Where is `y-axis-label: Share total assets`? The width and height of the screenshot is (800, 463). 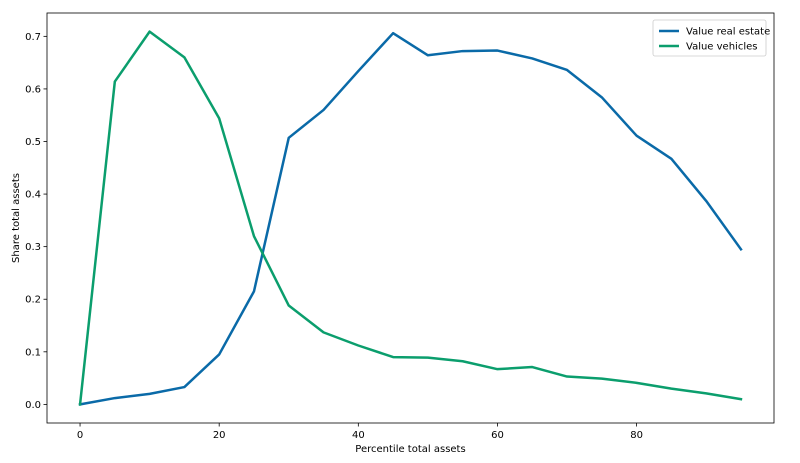 y-axis-label: Share total assets is located at coordinates (16, 218).